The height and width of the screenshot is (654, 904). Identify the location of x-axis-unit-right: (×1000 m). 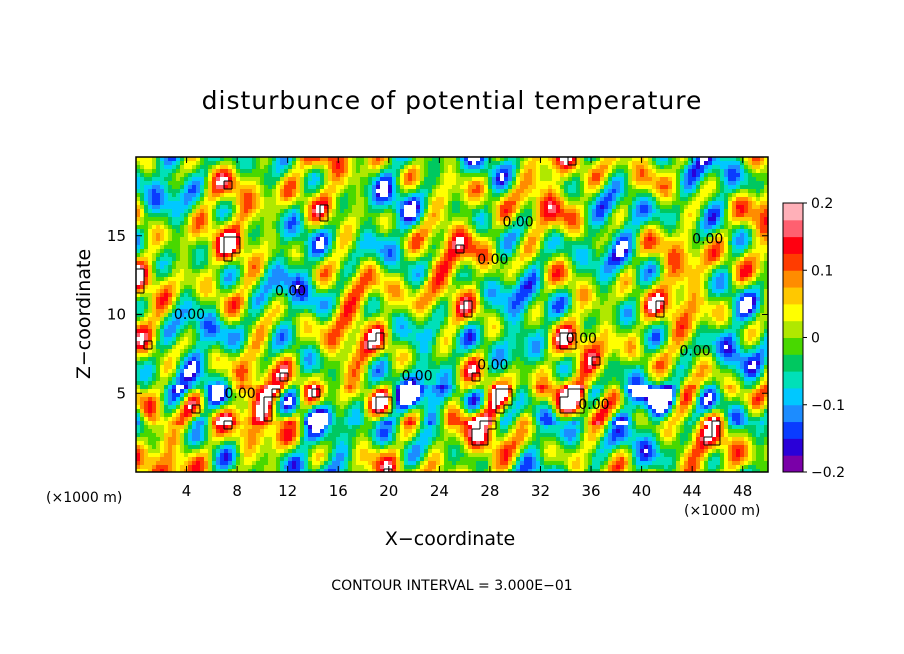
(722, 511).